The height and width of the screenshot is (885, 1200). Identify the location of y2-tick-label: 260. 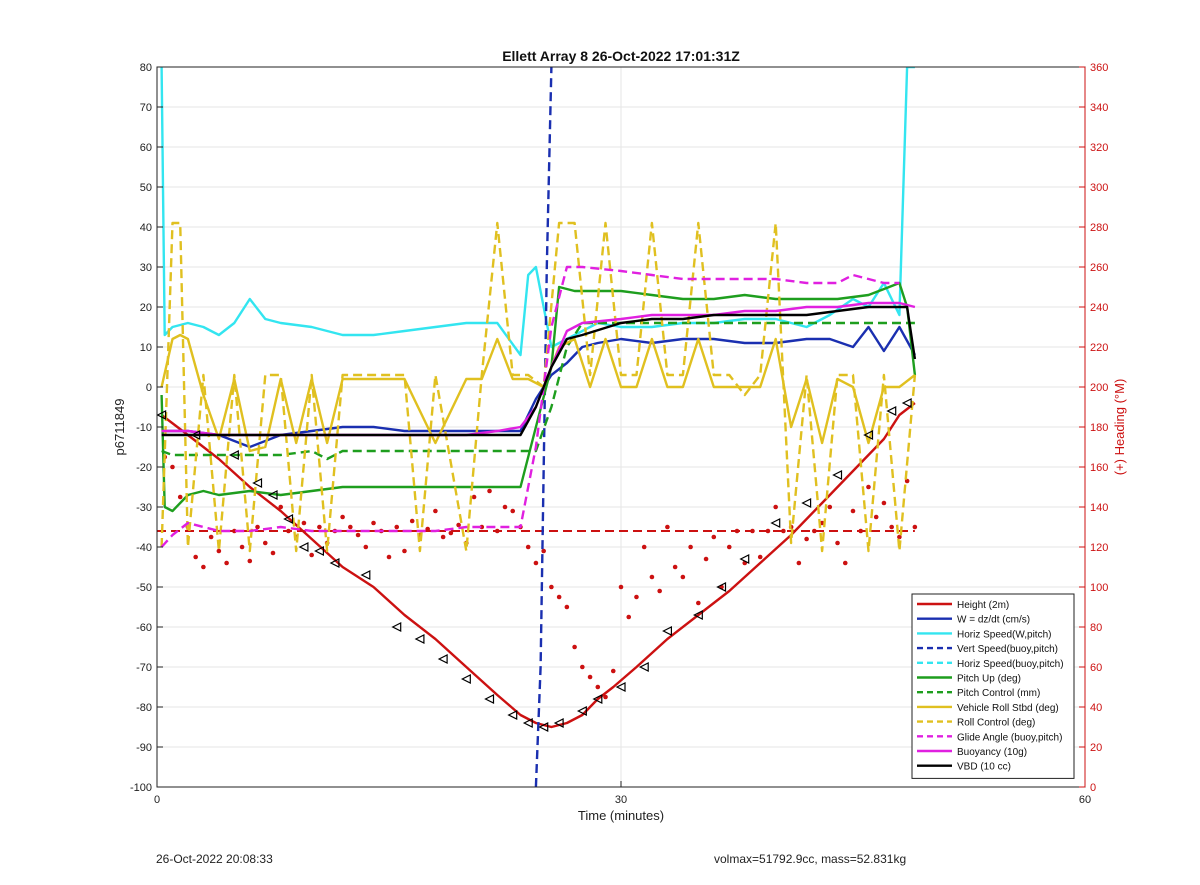
(1099, 268).